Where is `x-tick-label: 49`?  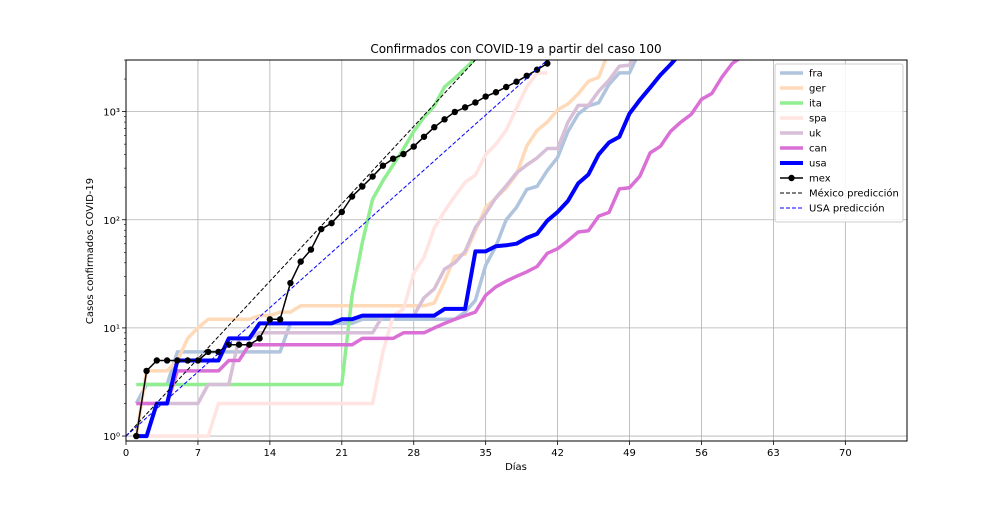
x-tick-label: 49 is located at coordinates (629, 453).